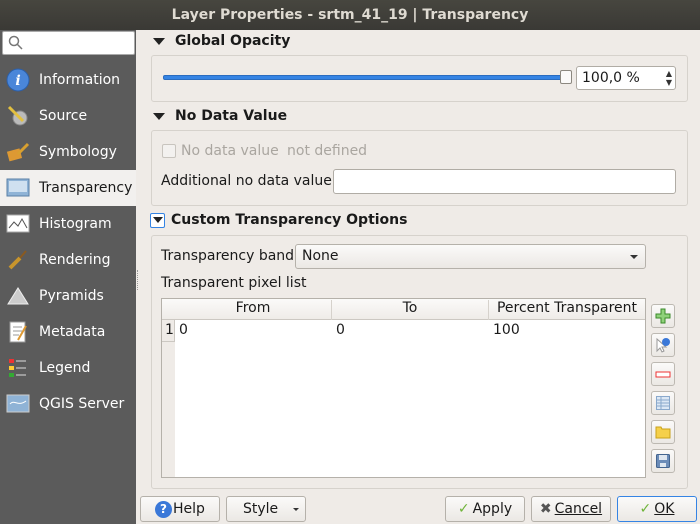  What do you see at coordinates (65, 368) in the screenshot?
I see `sidebar-item-label: Legend` at bounding box center [65, 368].